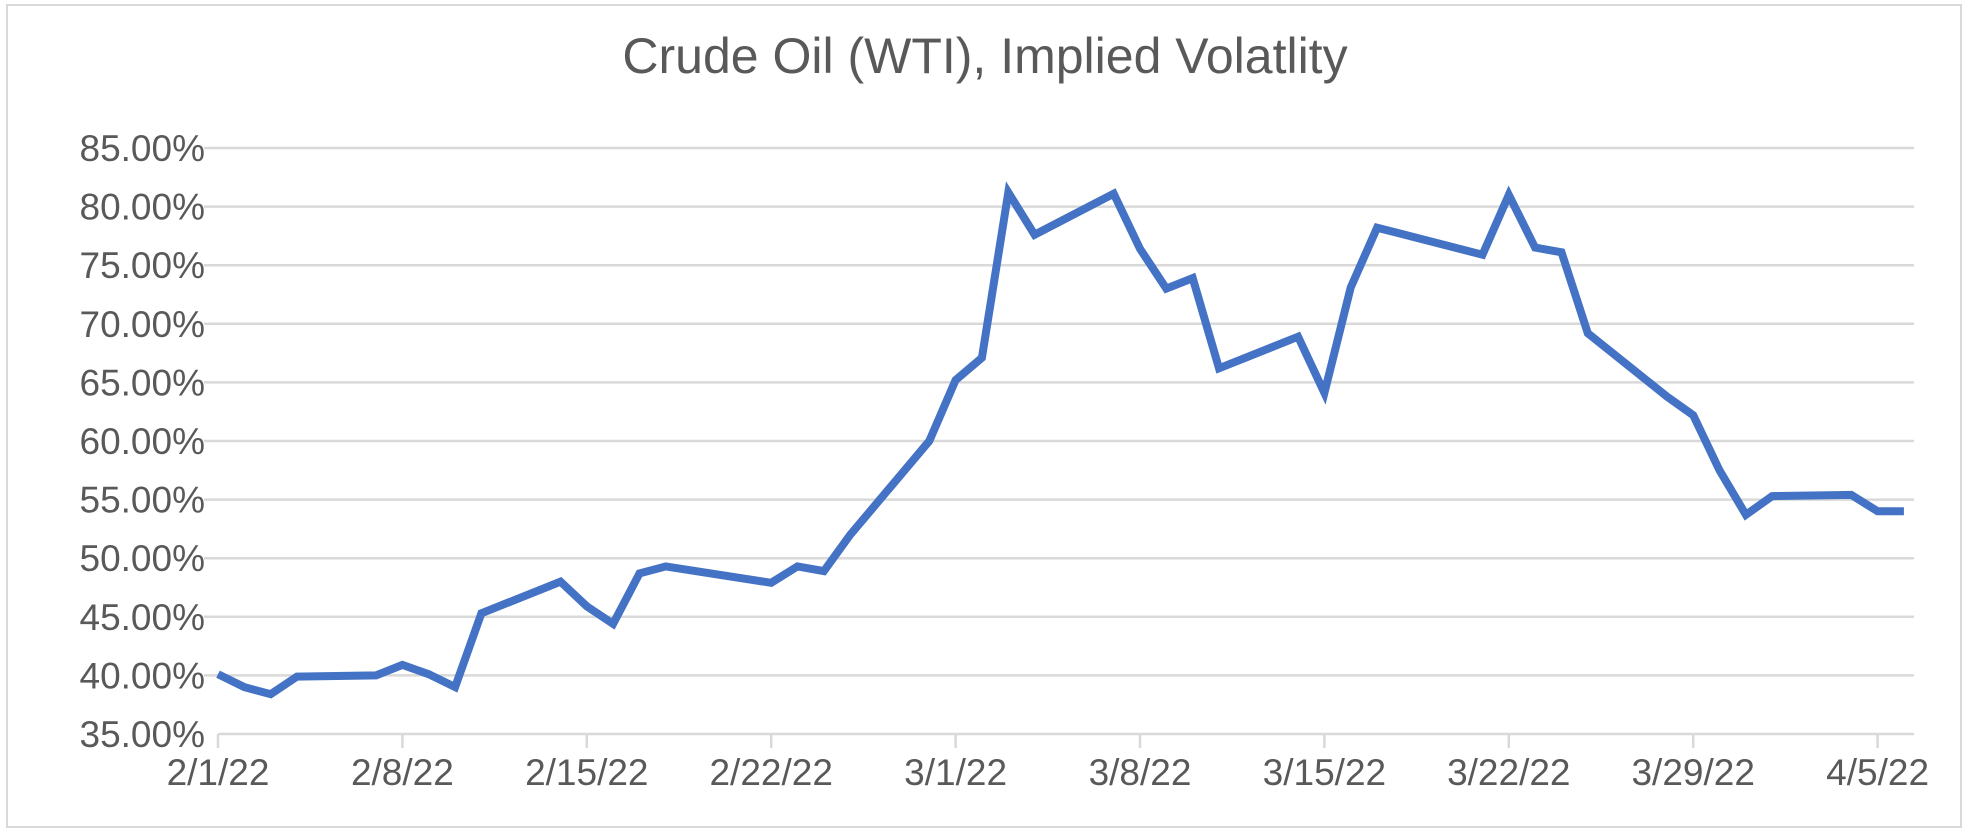 The image size is (1970, 834). I want to click on y-tick-label: 45.00%, so click(143, 617).